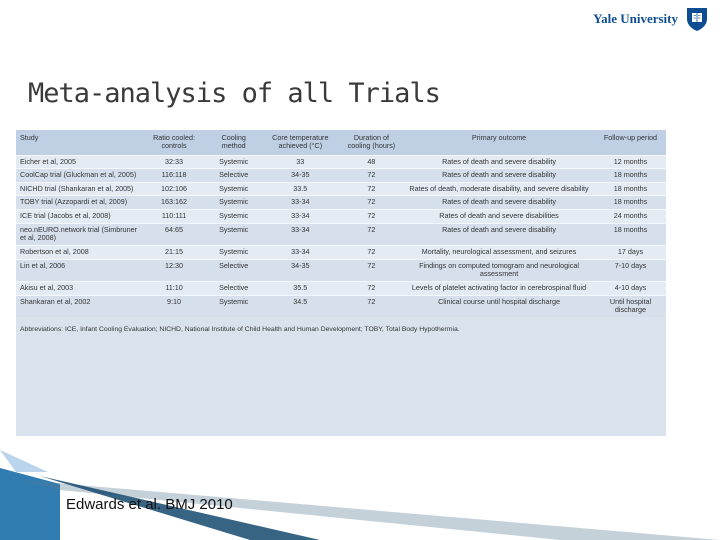  What do you see at coordinates (79, 305) in the screenshot?
I see `cell-study: Shankaran et al, 2002` at bounding box center [79, 305].